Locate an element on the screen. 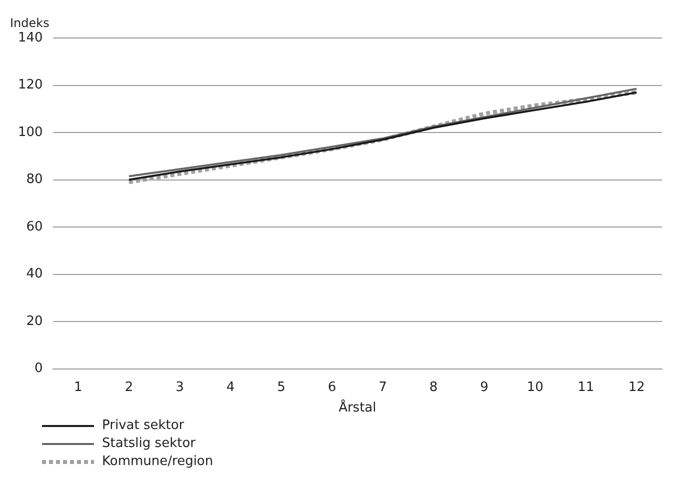  x-tick-label: 10 is located at coordinates (535, 387).